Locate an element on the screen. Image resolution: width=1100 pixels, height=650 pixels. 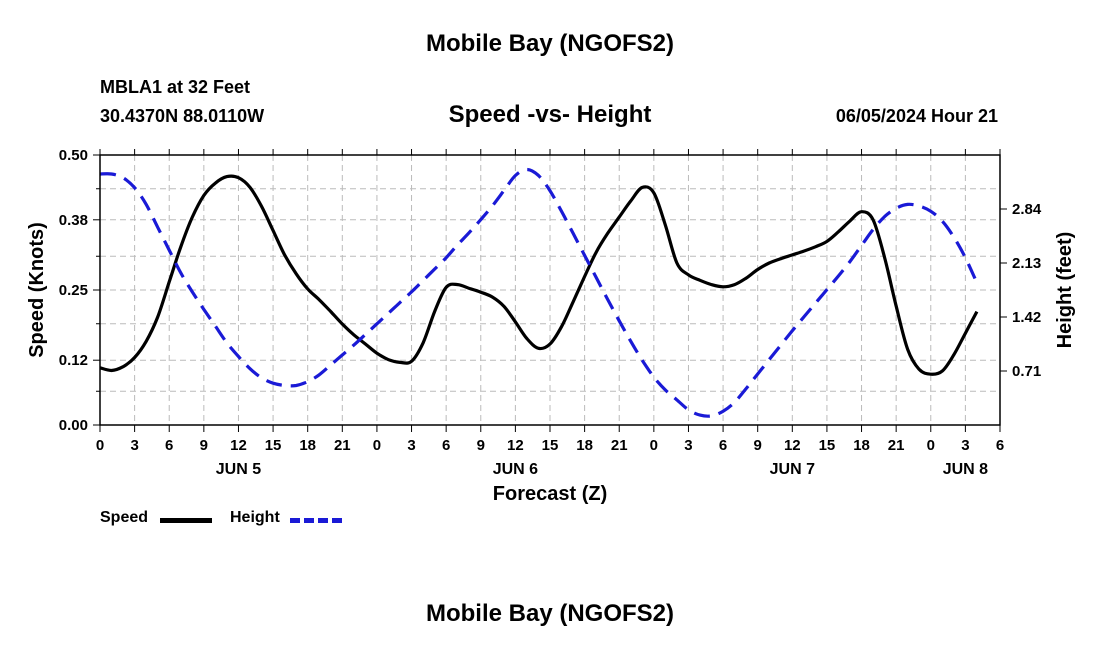
y2-tick-label: 2.84 is located at coordinates (1027, 209).